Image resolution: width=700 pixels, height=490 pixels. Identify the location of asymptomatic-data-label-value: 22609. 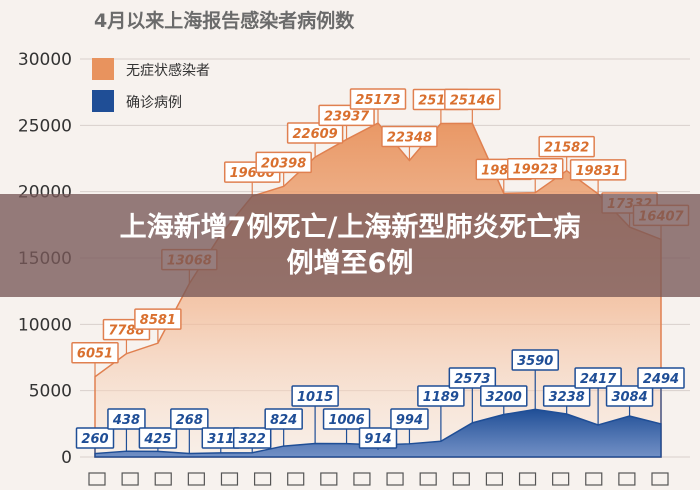
(314, 134).